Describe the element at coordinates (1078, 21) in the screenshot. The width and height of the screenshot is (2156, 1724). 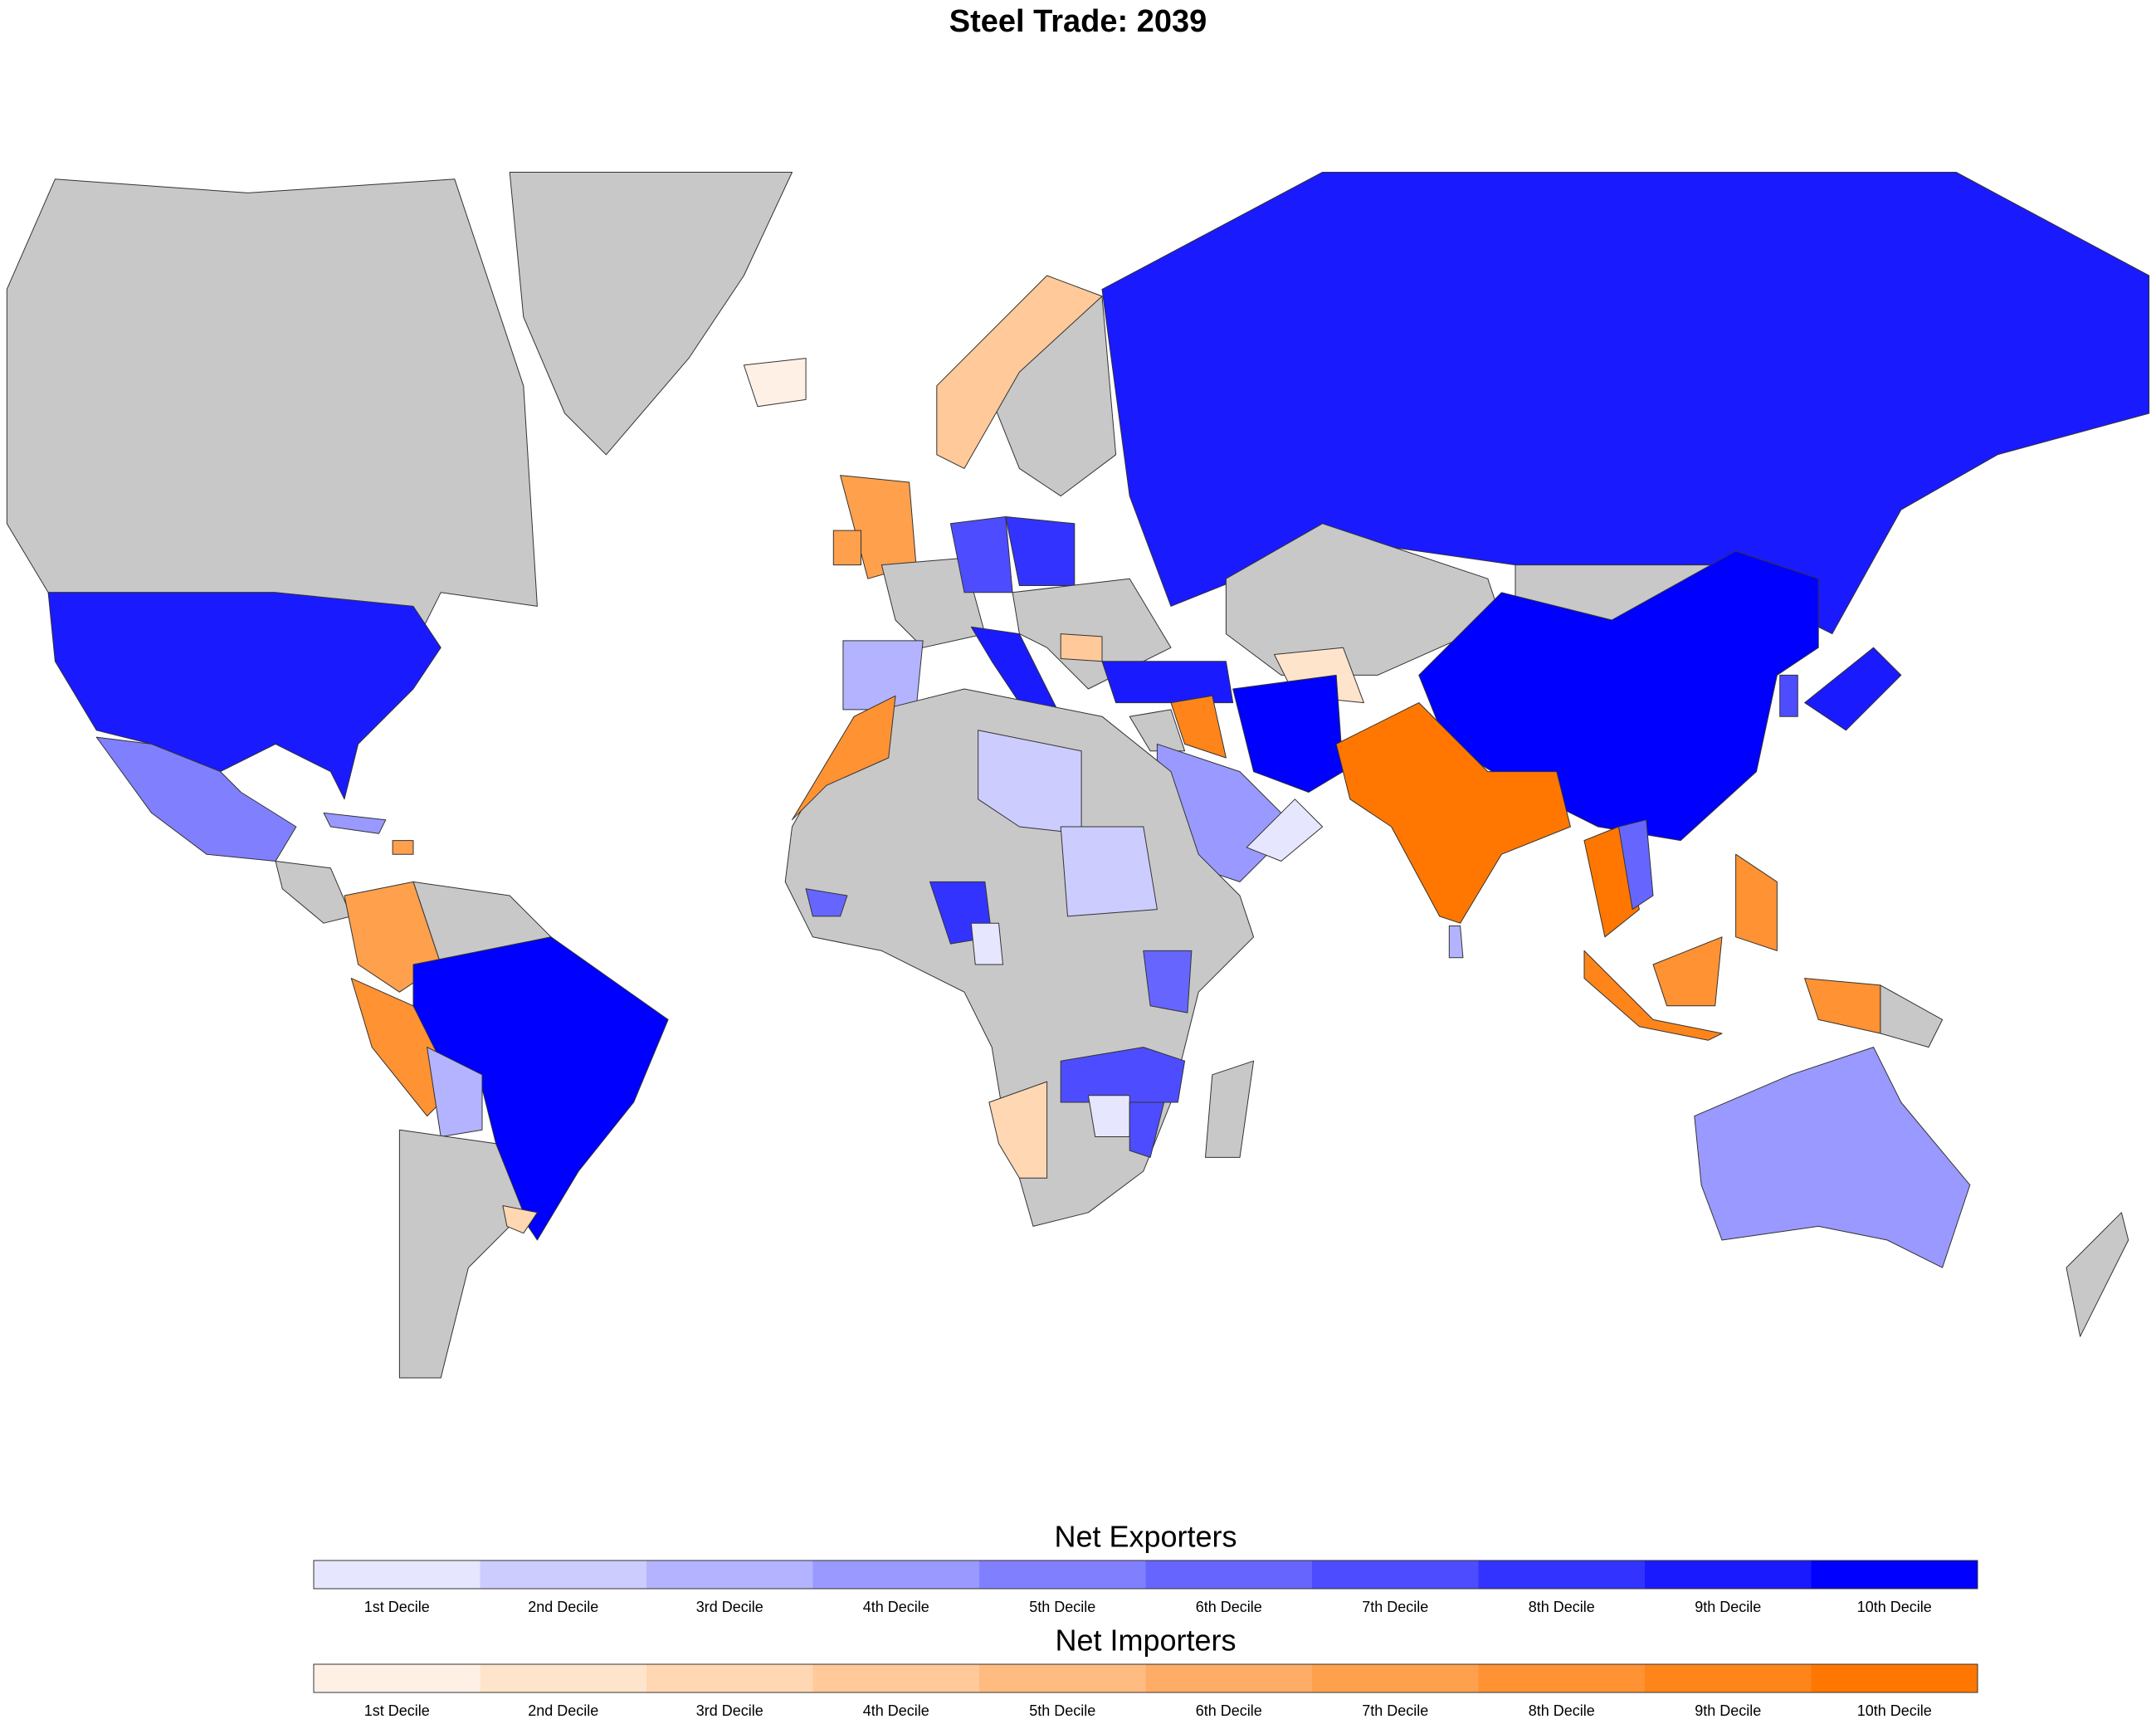
I see `map-title: Steel Trade: 2039` at that location.